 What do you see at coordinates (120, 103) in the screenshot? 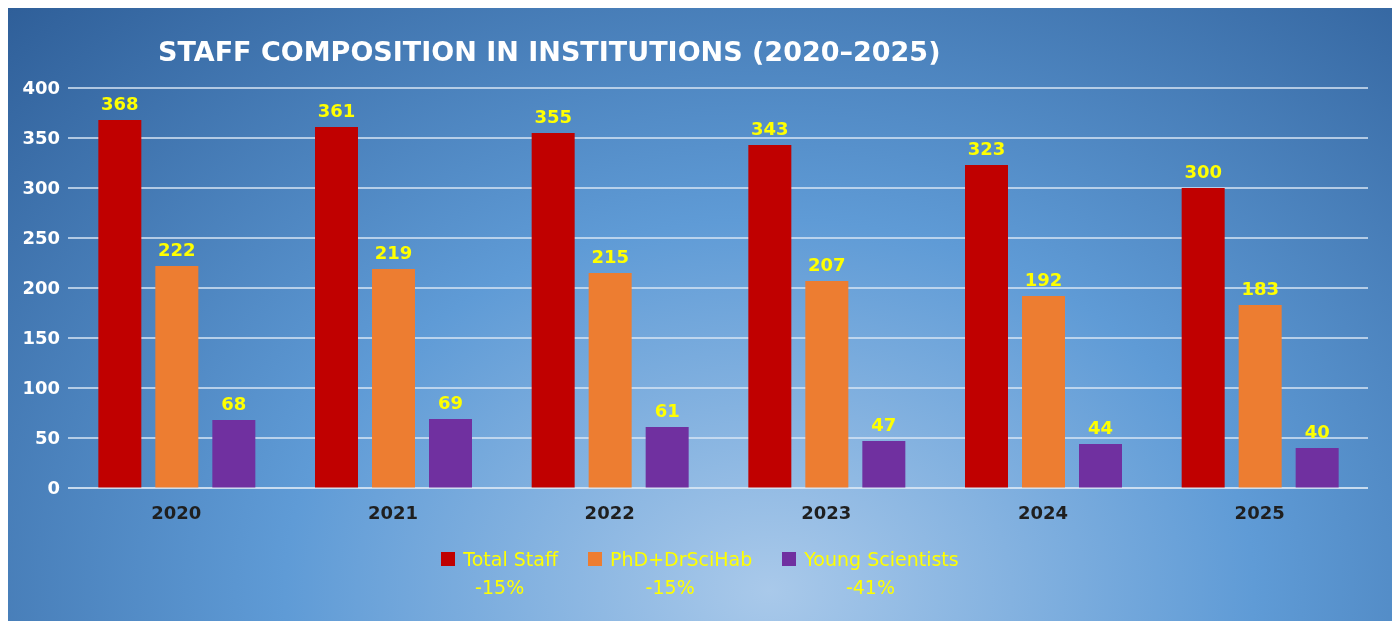
I see `data-label: 368` at bounding box center [120, 103].